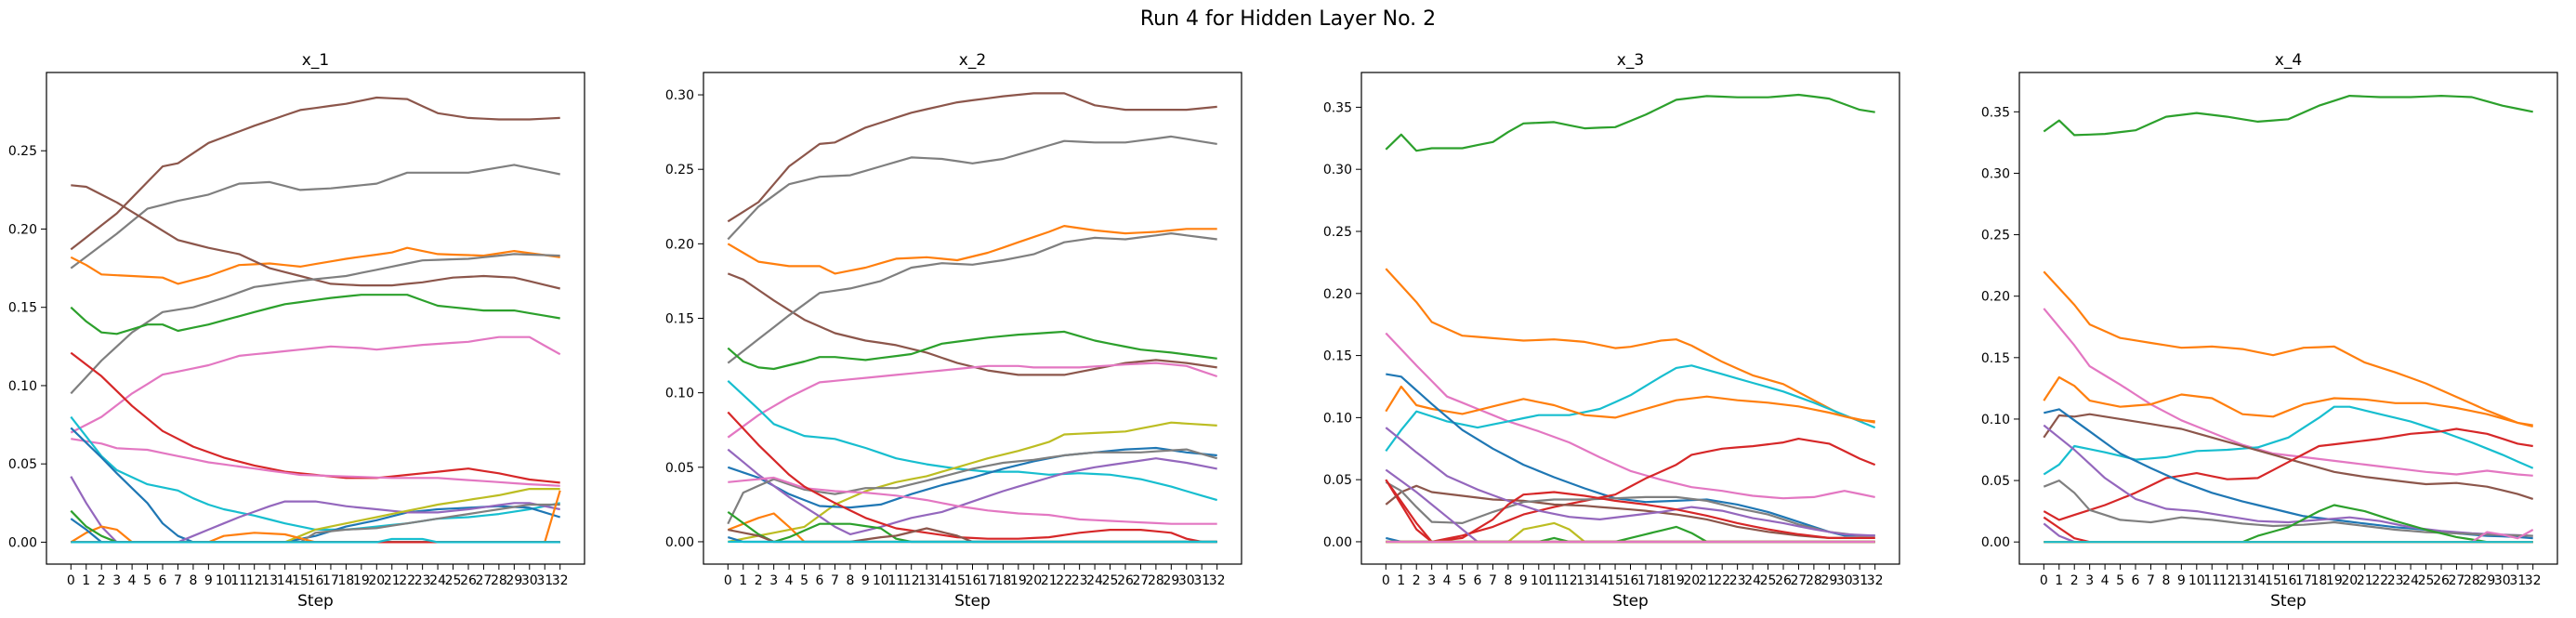 Image resolution: width=2576 pixels, height=618 pixels. I want to click on x-tick-label: 0, so click(71, 580).